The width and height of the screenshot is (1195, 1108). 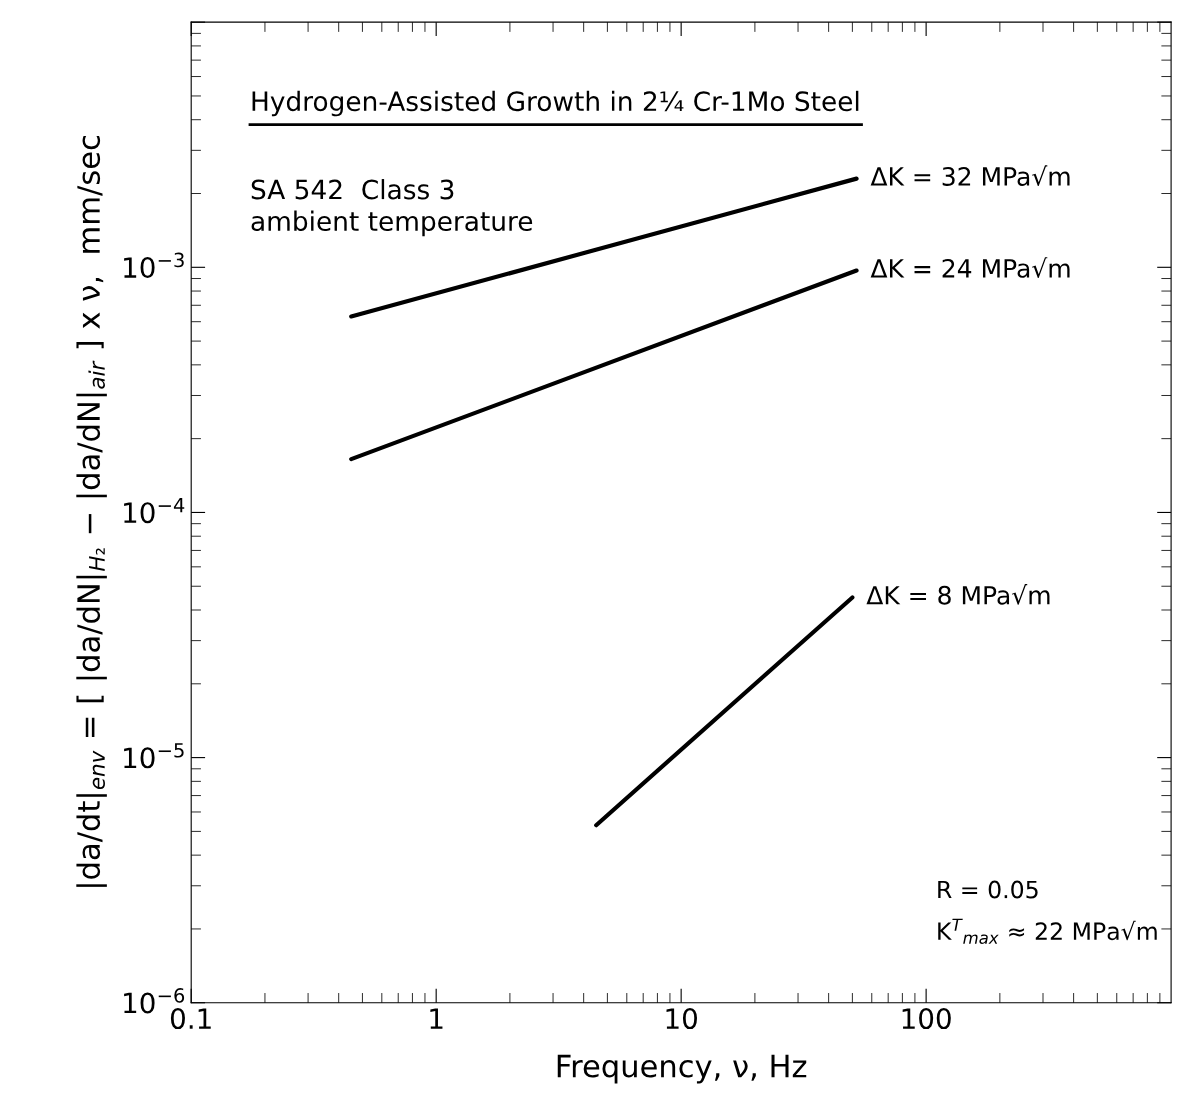 I want to click on x-tick-label: 100, so click(x=926, y=1019).